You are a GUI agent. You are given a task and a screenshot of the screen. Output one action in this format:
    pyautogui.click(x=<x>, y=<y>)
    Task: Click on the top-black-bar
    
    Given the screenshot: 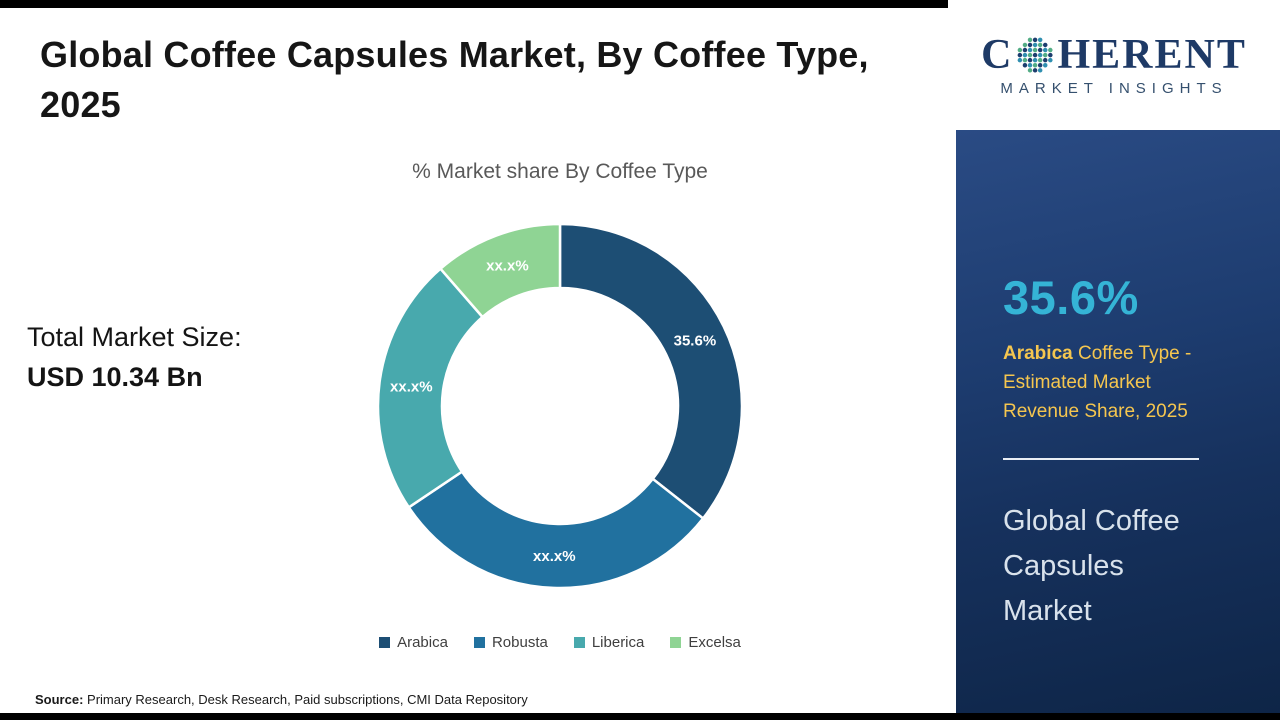 What is the action you would take?
    pyautogui.click(x=474, y=4)
    